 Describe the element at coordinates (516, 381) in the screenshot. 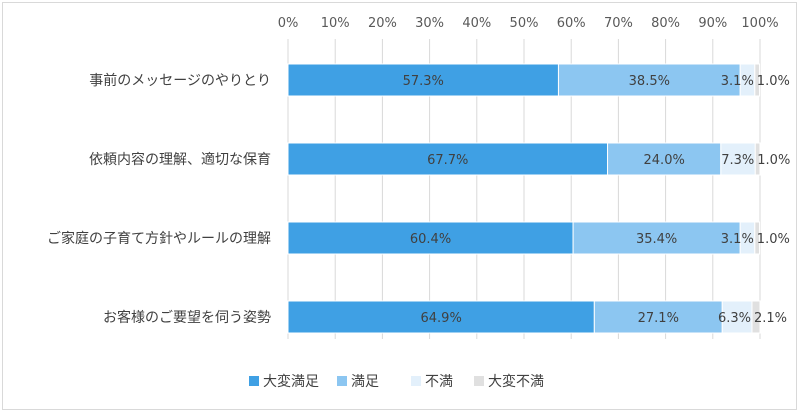

I see `legend-label: 大変不満` at that location.